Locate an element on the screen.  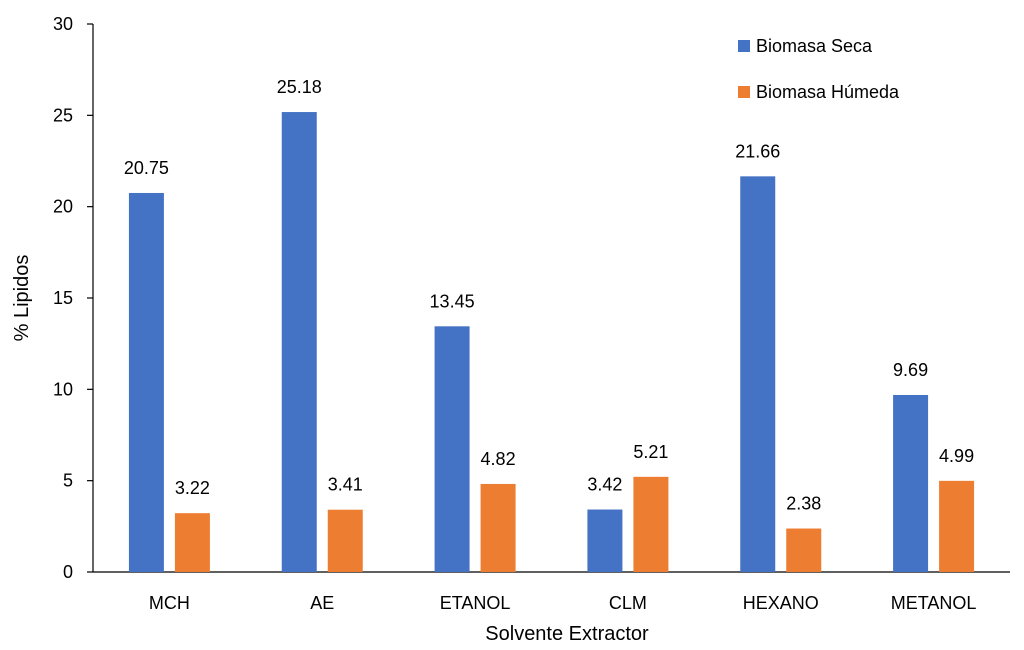
data-label: 21.66 is located at coordinates (757, 151).